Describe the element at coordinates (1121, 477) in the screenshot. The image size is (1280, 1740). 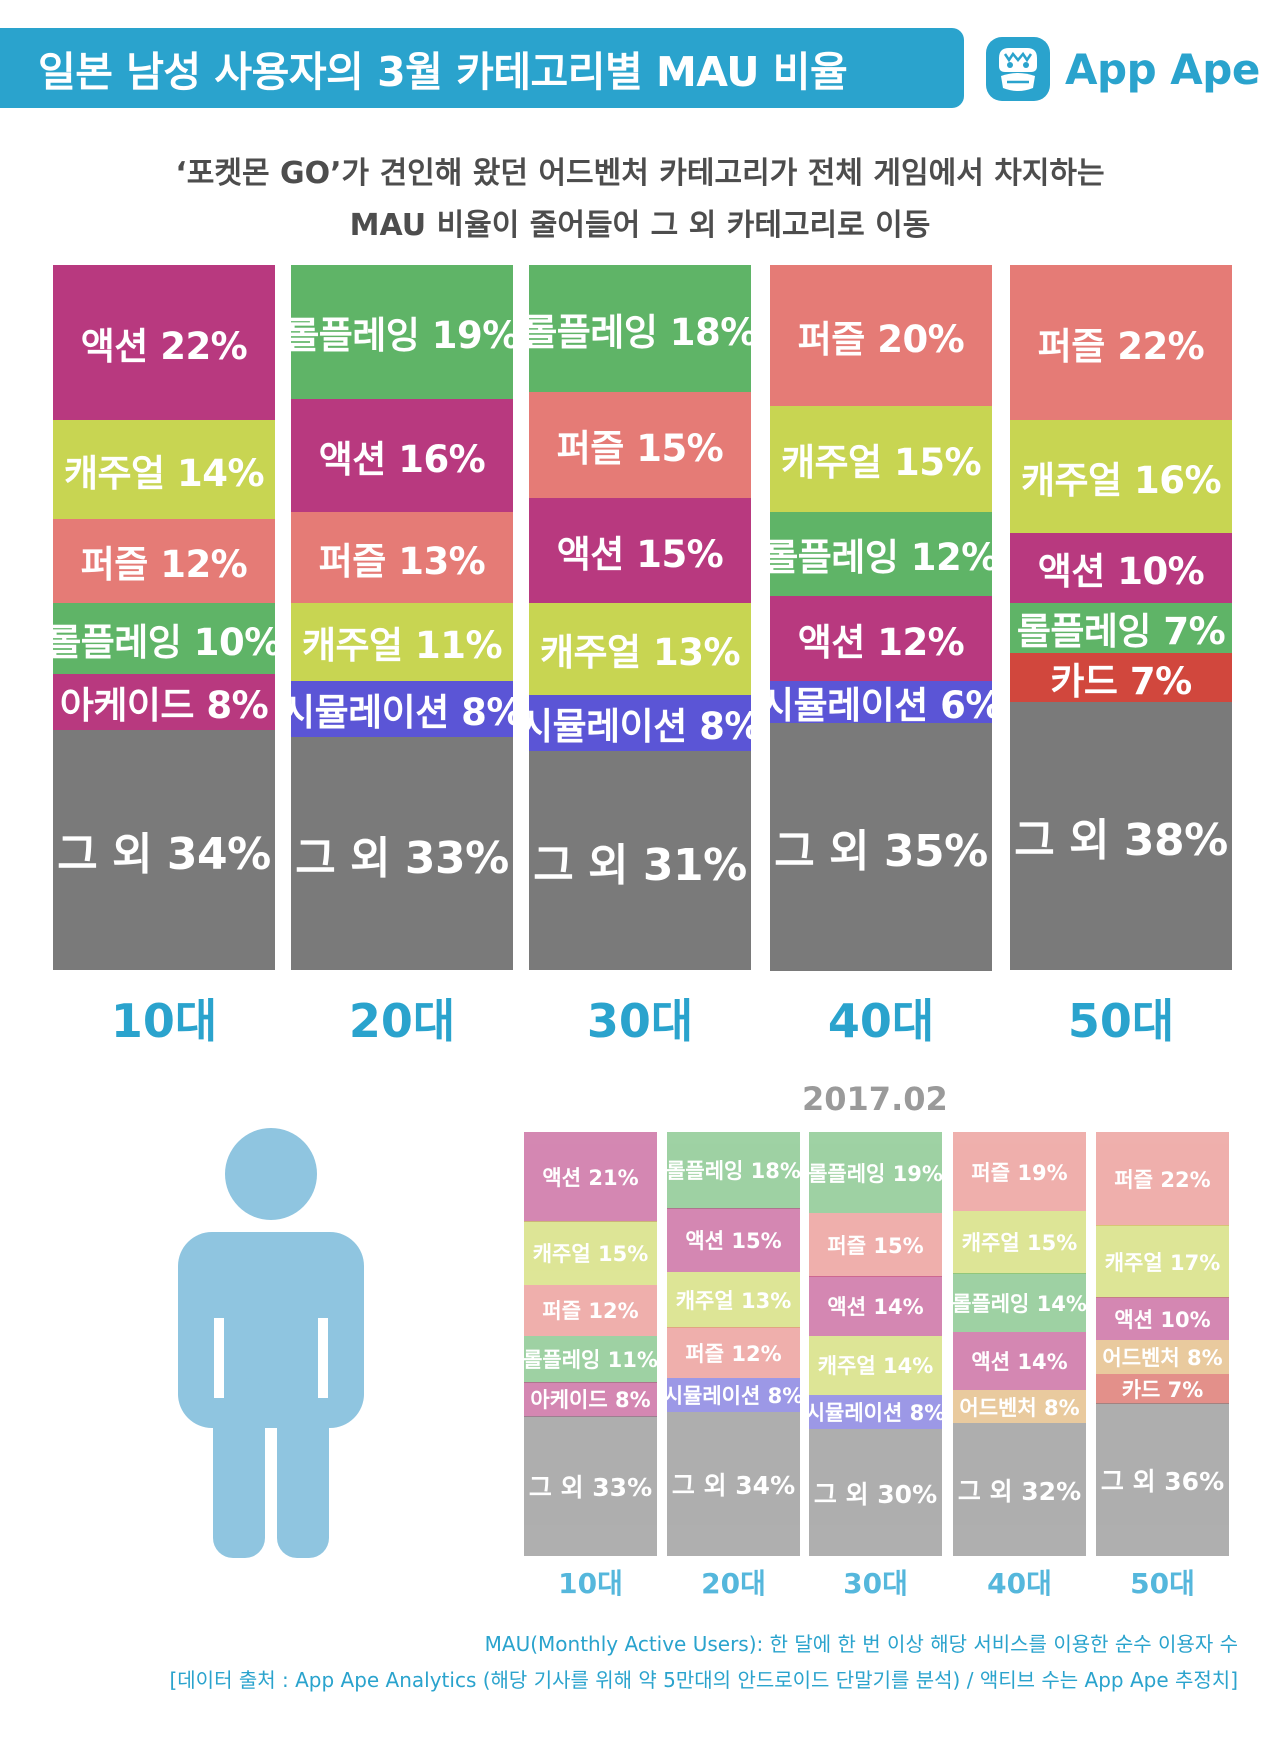
I see `bar-segment: 캐주얼 16%` at that location.